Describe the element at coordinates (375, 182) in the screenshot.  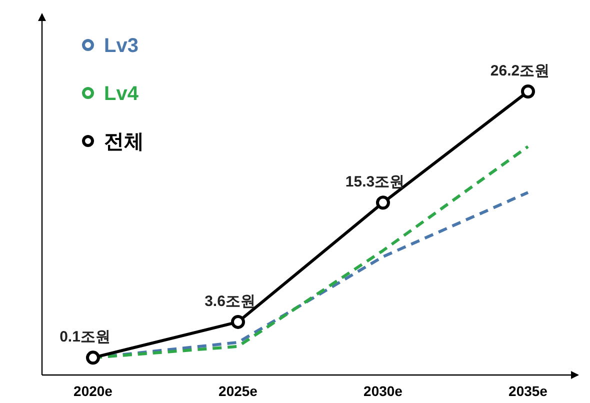
I see `data-label: 15.3조원` at that location.